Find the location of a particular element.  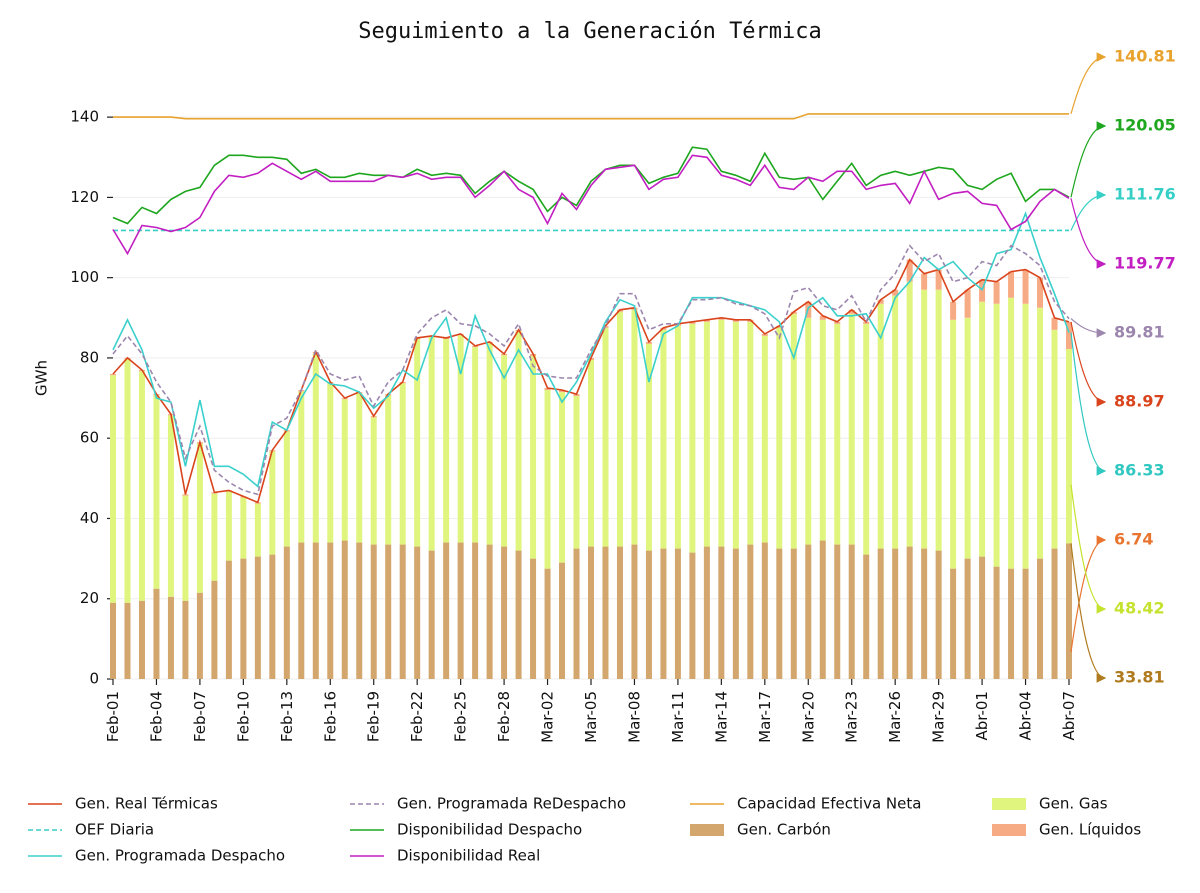

x-tick-label: Mar-17 is located at coordinates (765, 717).